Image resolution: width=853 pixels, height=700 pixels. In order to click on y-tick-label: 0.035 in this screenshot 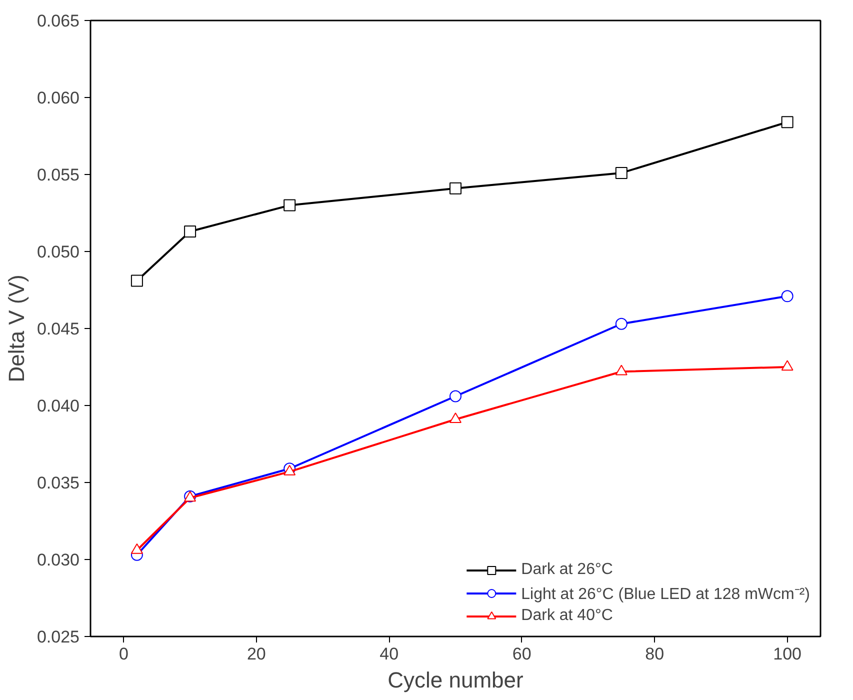, I will do `click(58, 483)`.